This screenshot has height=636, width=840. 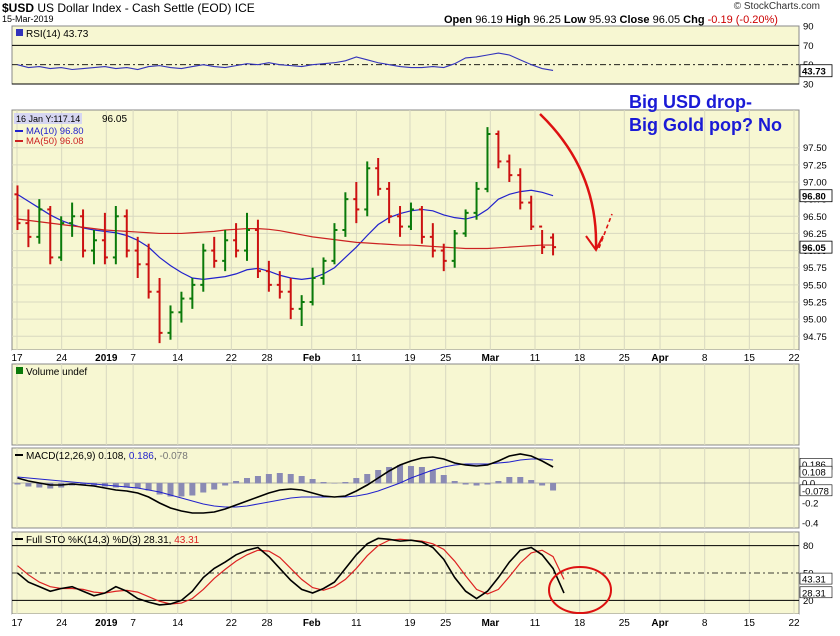 I want to click on x-axis-2-label: Mar, so click(x=490, y=623).